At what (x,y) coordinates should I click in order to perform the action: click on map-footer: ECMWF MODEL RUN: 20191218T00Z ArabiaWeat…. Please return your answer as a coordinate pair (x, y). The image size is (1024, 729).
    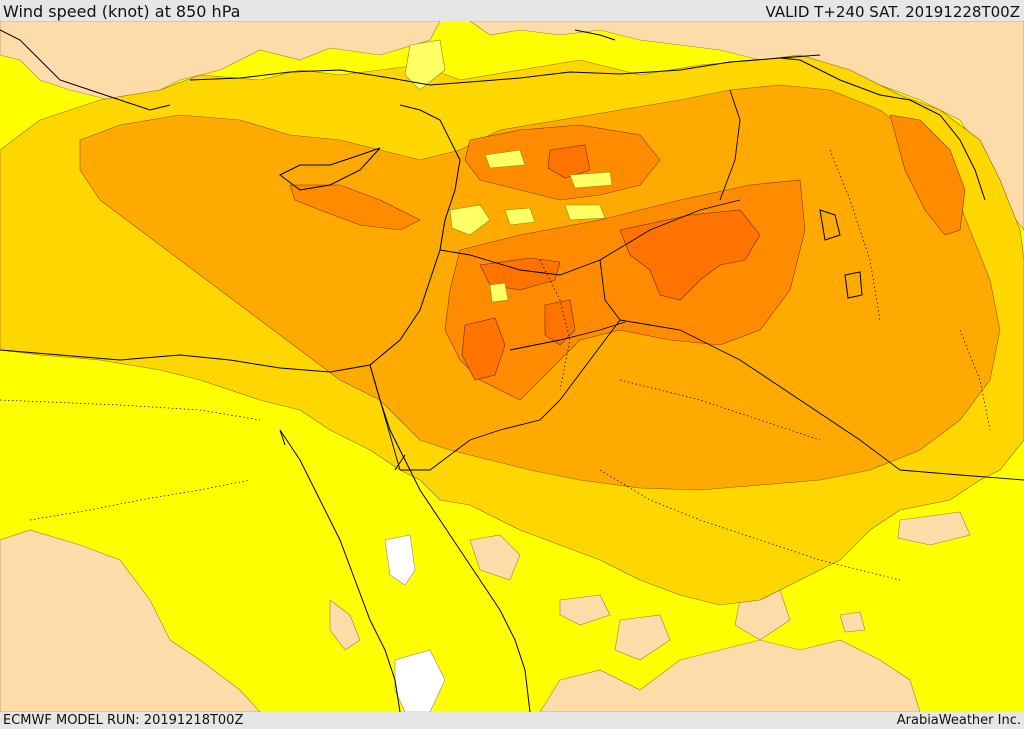
    Looking at the image, I should click on (512, 720).